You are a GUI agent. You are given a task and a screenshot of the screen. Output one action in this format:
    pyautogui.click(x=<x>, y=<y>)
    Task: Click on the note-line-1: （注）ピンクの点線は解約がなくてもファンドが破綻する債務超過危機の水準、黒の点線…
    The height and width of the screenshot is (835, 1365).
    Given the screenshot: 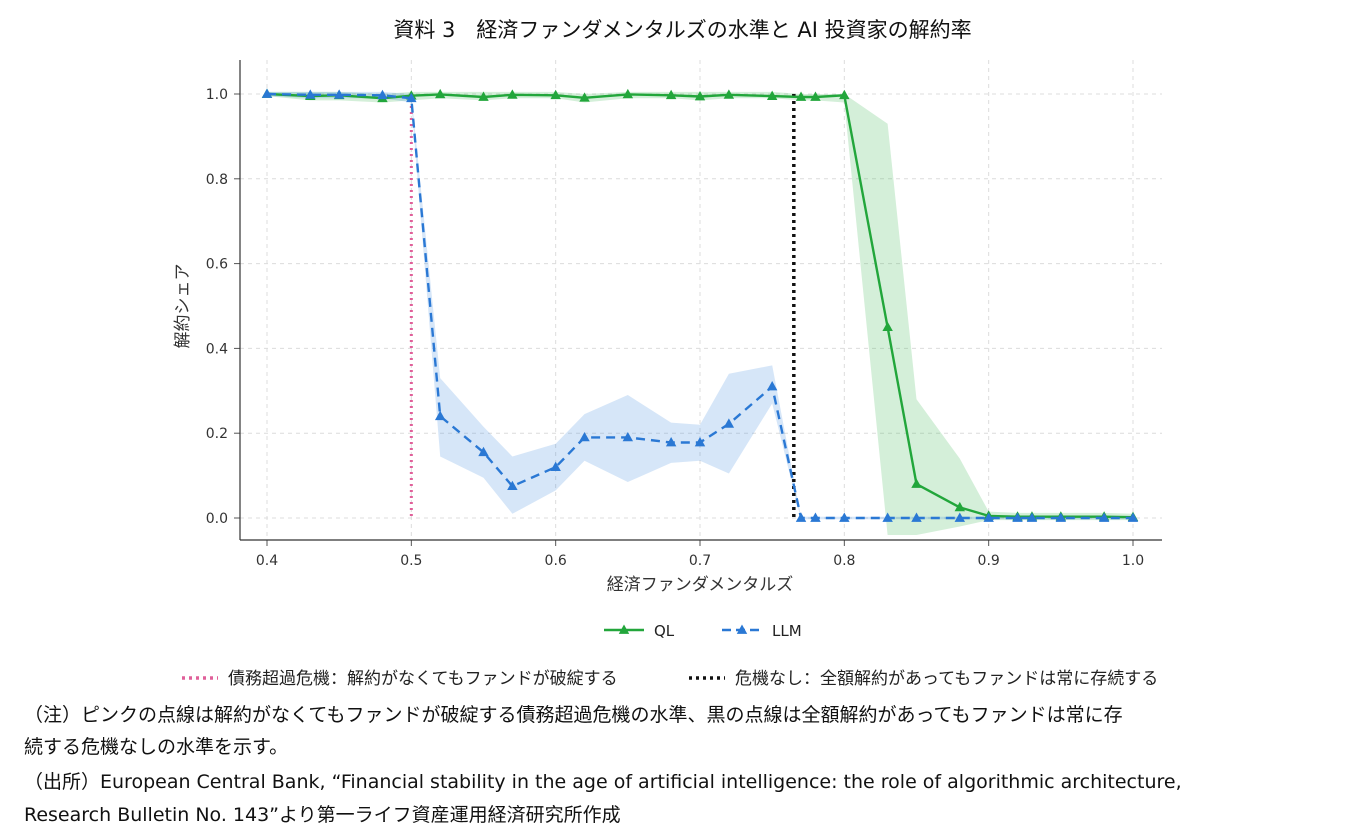 What is the action you would take?
    pyautogui.click(x=573, y=715)
    